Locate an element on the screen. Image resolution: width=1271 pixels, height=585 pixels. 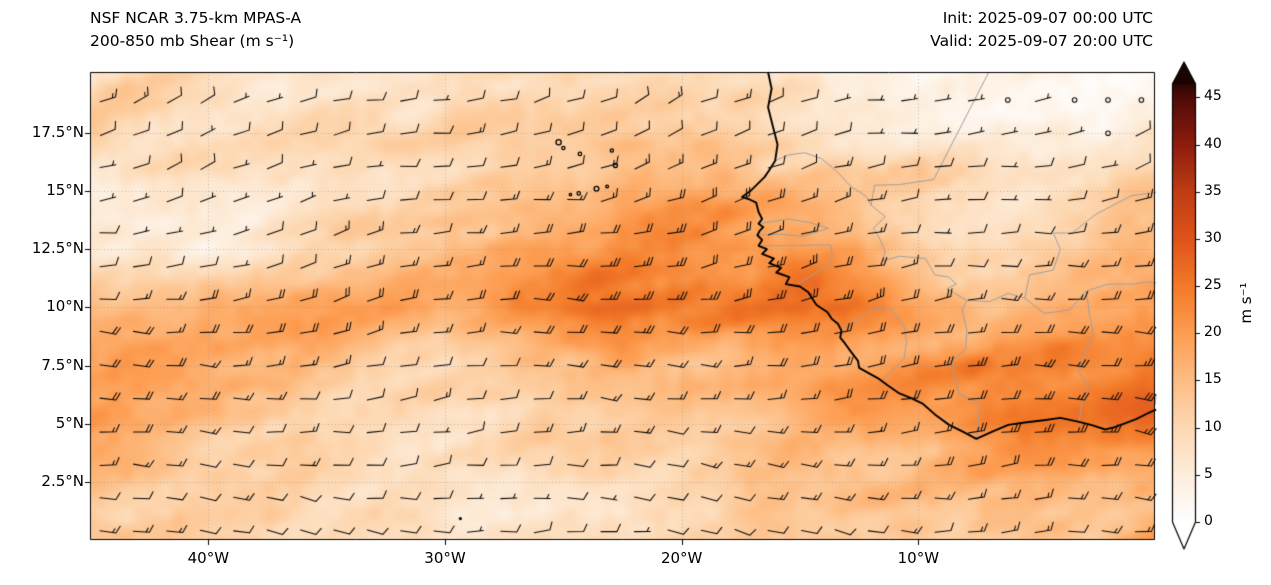
y-tick-label: 17.5°N is located at coordinates (57, 131).